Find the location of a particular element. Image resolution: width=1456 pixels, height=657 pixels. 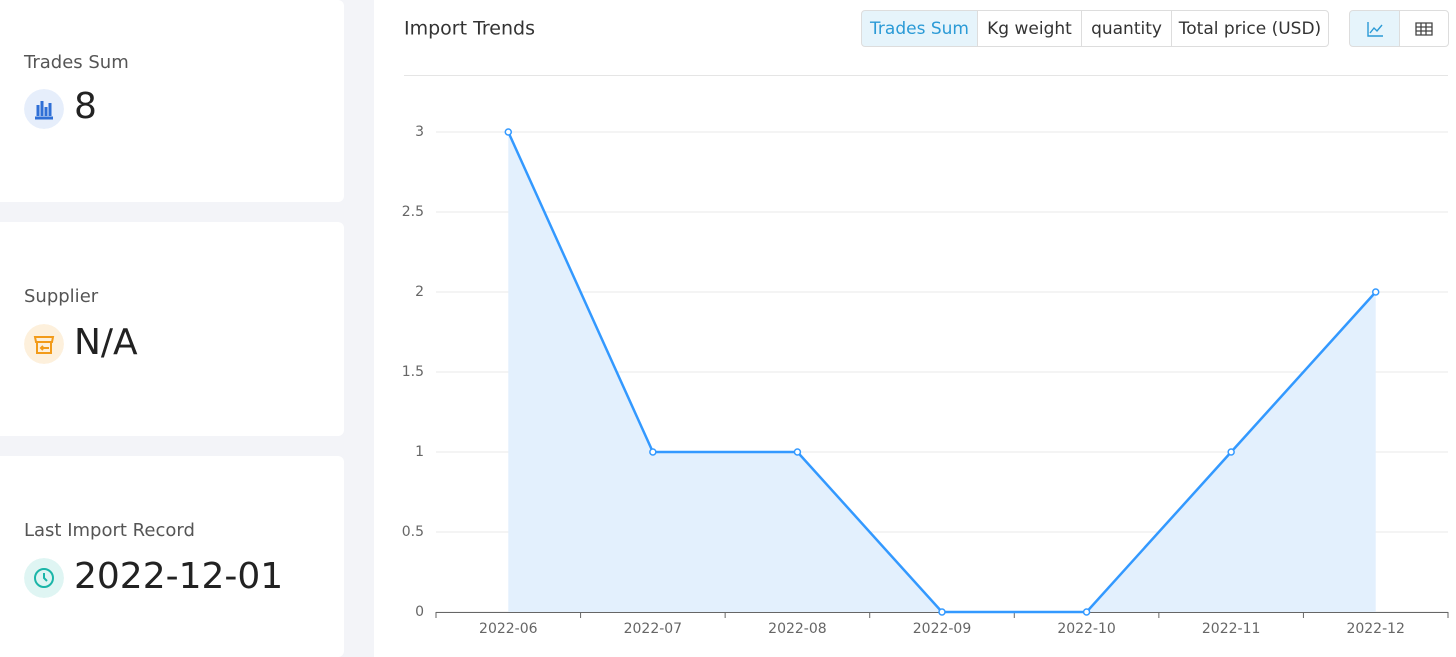

stat-card: Supplier N/A is located at coordinates (172, 329).